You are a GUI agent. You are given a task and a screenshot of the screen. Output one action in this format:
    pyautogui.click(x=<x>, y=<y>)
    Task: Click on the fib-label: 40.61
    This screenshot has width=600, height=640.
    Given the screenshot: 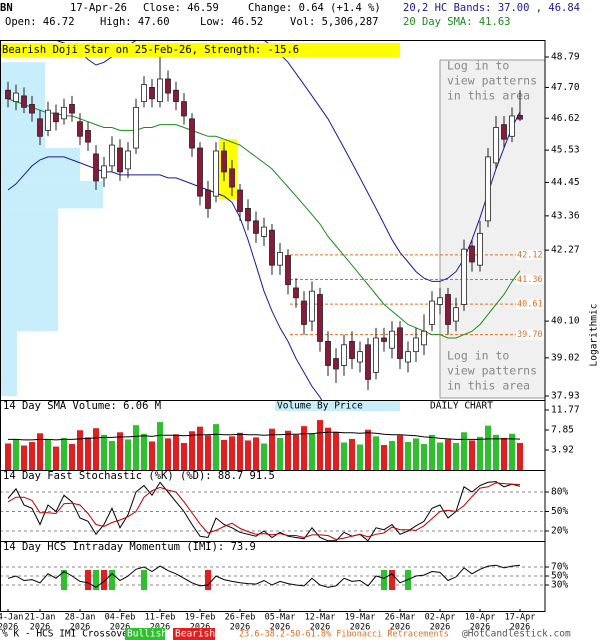 What is the action you would take?
    pyautogui.click(x=530, y=305)
    